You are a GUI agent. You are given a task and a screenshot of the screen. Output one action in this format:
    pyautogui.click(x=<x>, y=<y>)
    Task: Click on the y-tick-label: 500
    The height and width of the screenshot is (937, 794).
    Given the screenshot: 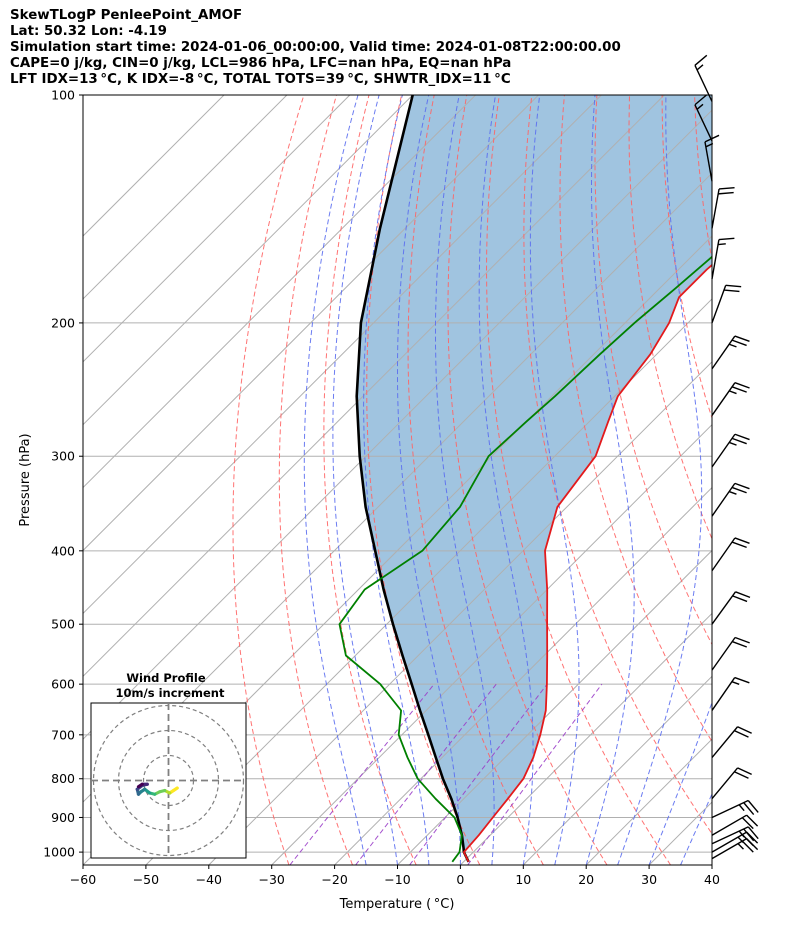 What is the action you would take?
    pyautogui.click(x=63, y=624)
    